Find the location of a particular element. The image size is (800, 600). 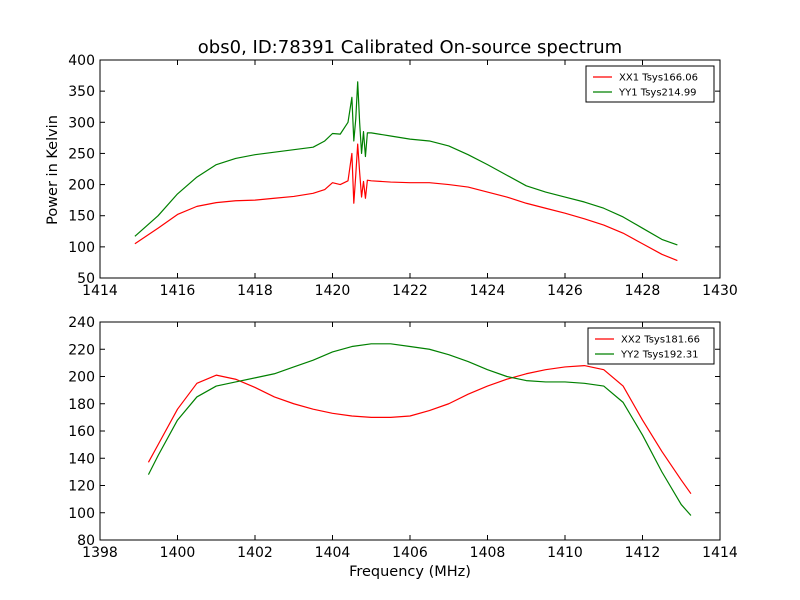

legend: XX1 Tsys166.06 YY1 Tsys214.99 is located at coordinates (650, 84).